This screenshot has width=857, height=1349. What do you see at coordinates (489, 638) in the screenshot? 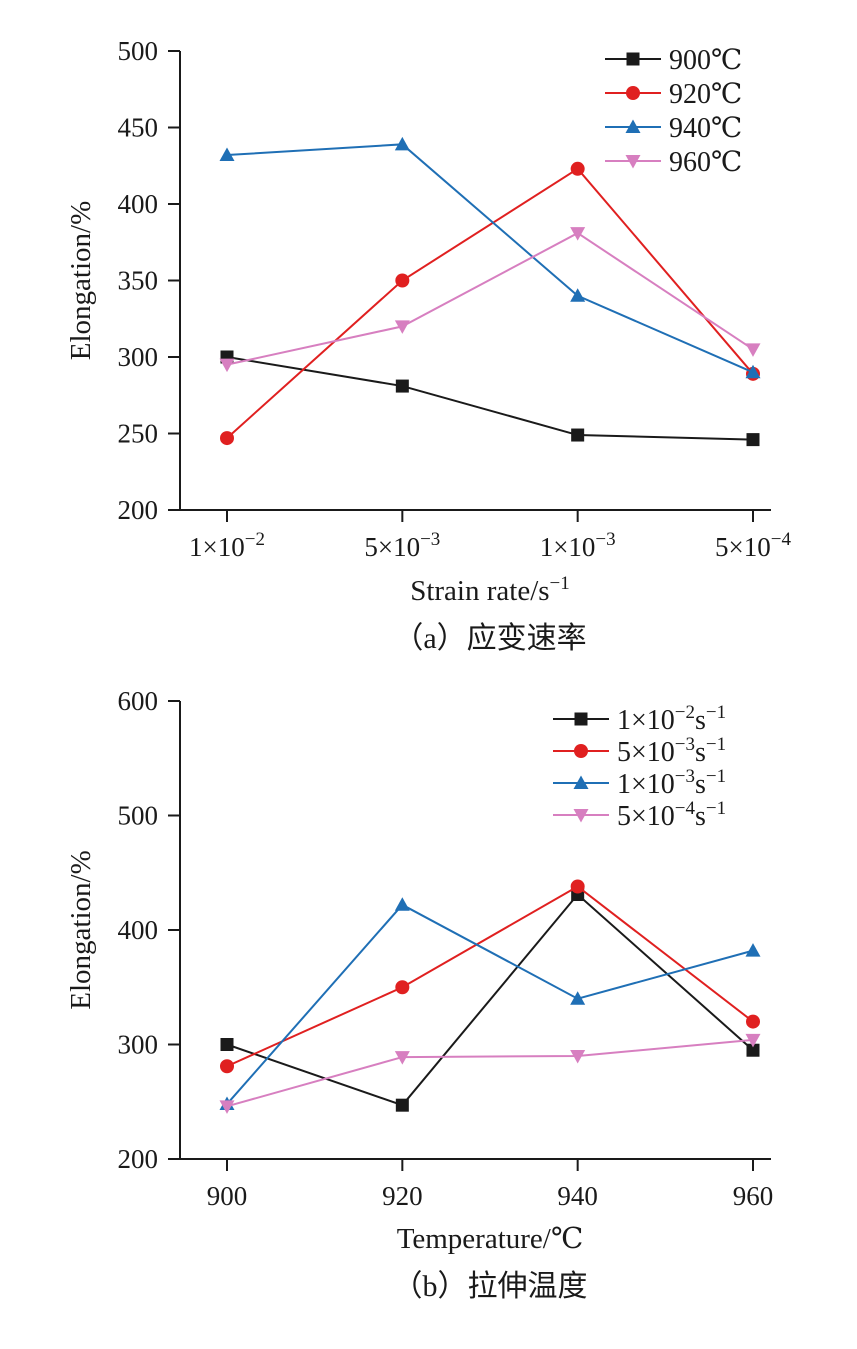
I see `chart-caption: （a）应变速率` at bounding box center [489, 638].